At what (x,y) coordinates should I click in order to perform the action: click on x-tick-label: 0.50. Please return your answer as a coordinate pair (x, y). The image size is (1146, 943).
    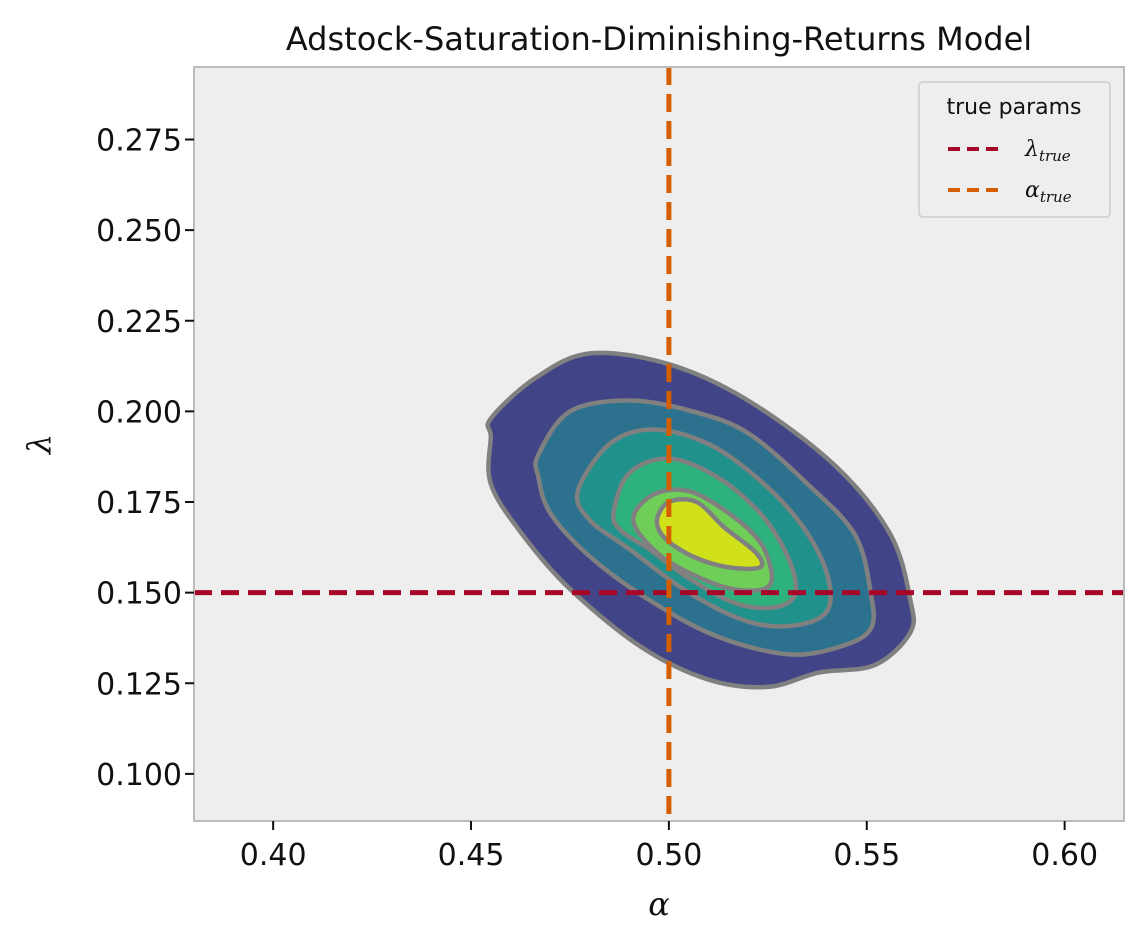
    Looking at the image, I should click on (668, 855).